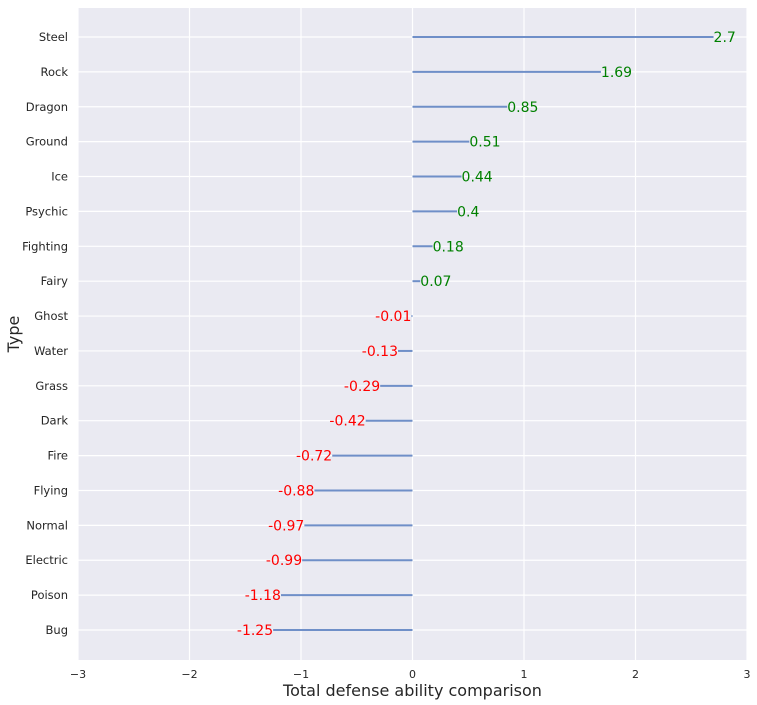  I want to click on value-label-ice: 0.44, so click(477, 178).